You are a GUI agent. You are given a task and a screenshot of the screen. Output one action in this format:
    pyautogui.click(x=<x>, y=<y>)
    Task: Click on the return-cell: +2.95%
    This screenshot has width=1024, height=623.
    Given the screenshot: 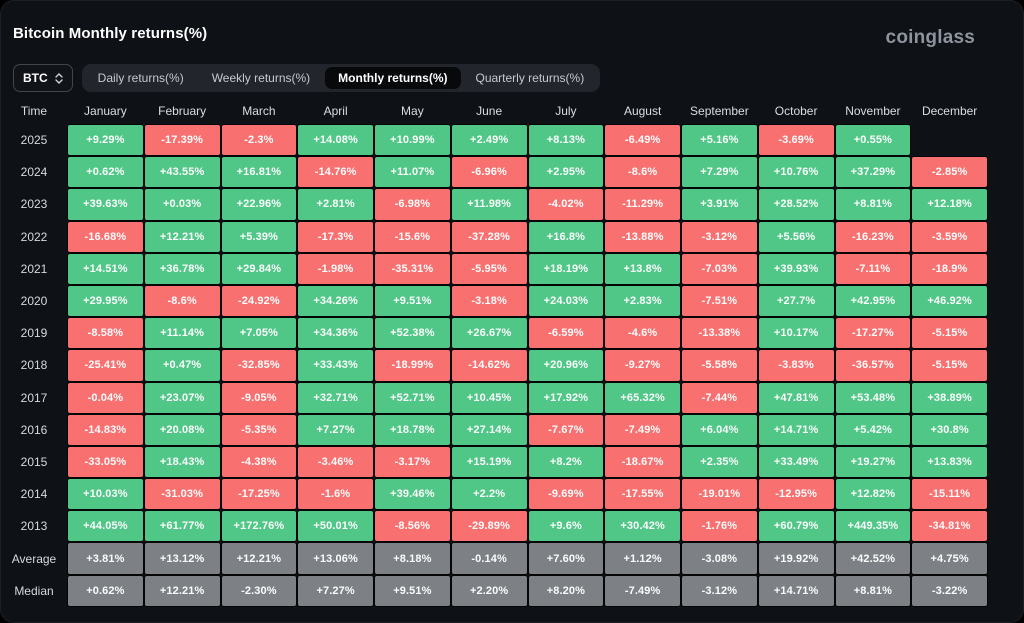 What is the action you would take?
    pyautogui.click(x=566, y=172)
    